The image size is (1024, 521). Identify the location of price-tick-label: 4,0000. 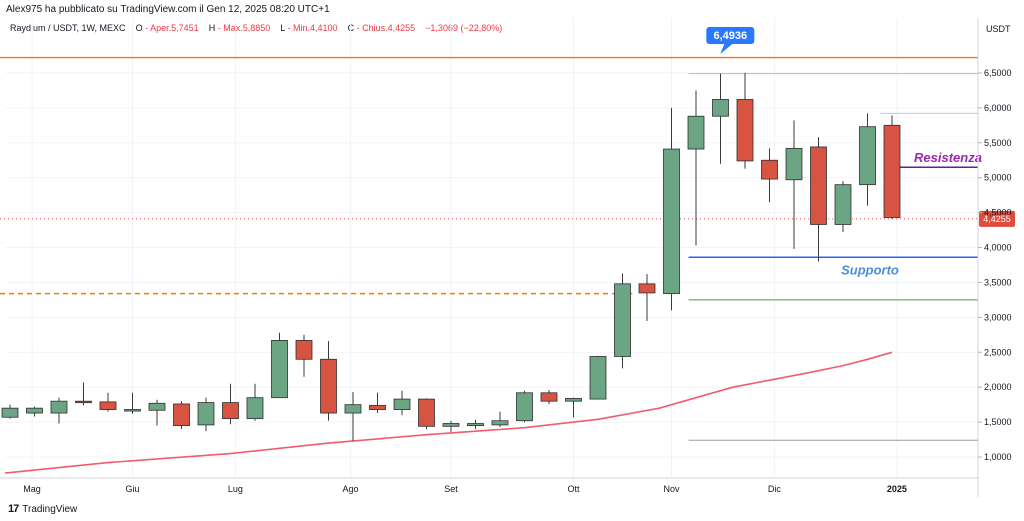
(998, 248).